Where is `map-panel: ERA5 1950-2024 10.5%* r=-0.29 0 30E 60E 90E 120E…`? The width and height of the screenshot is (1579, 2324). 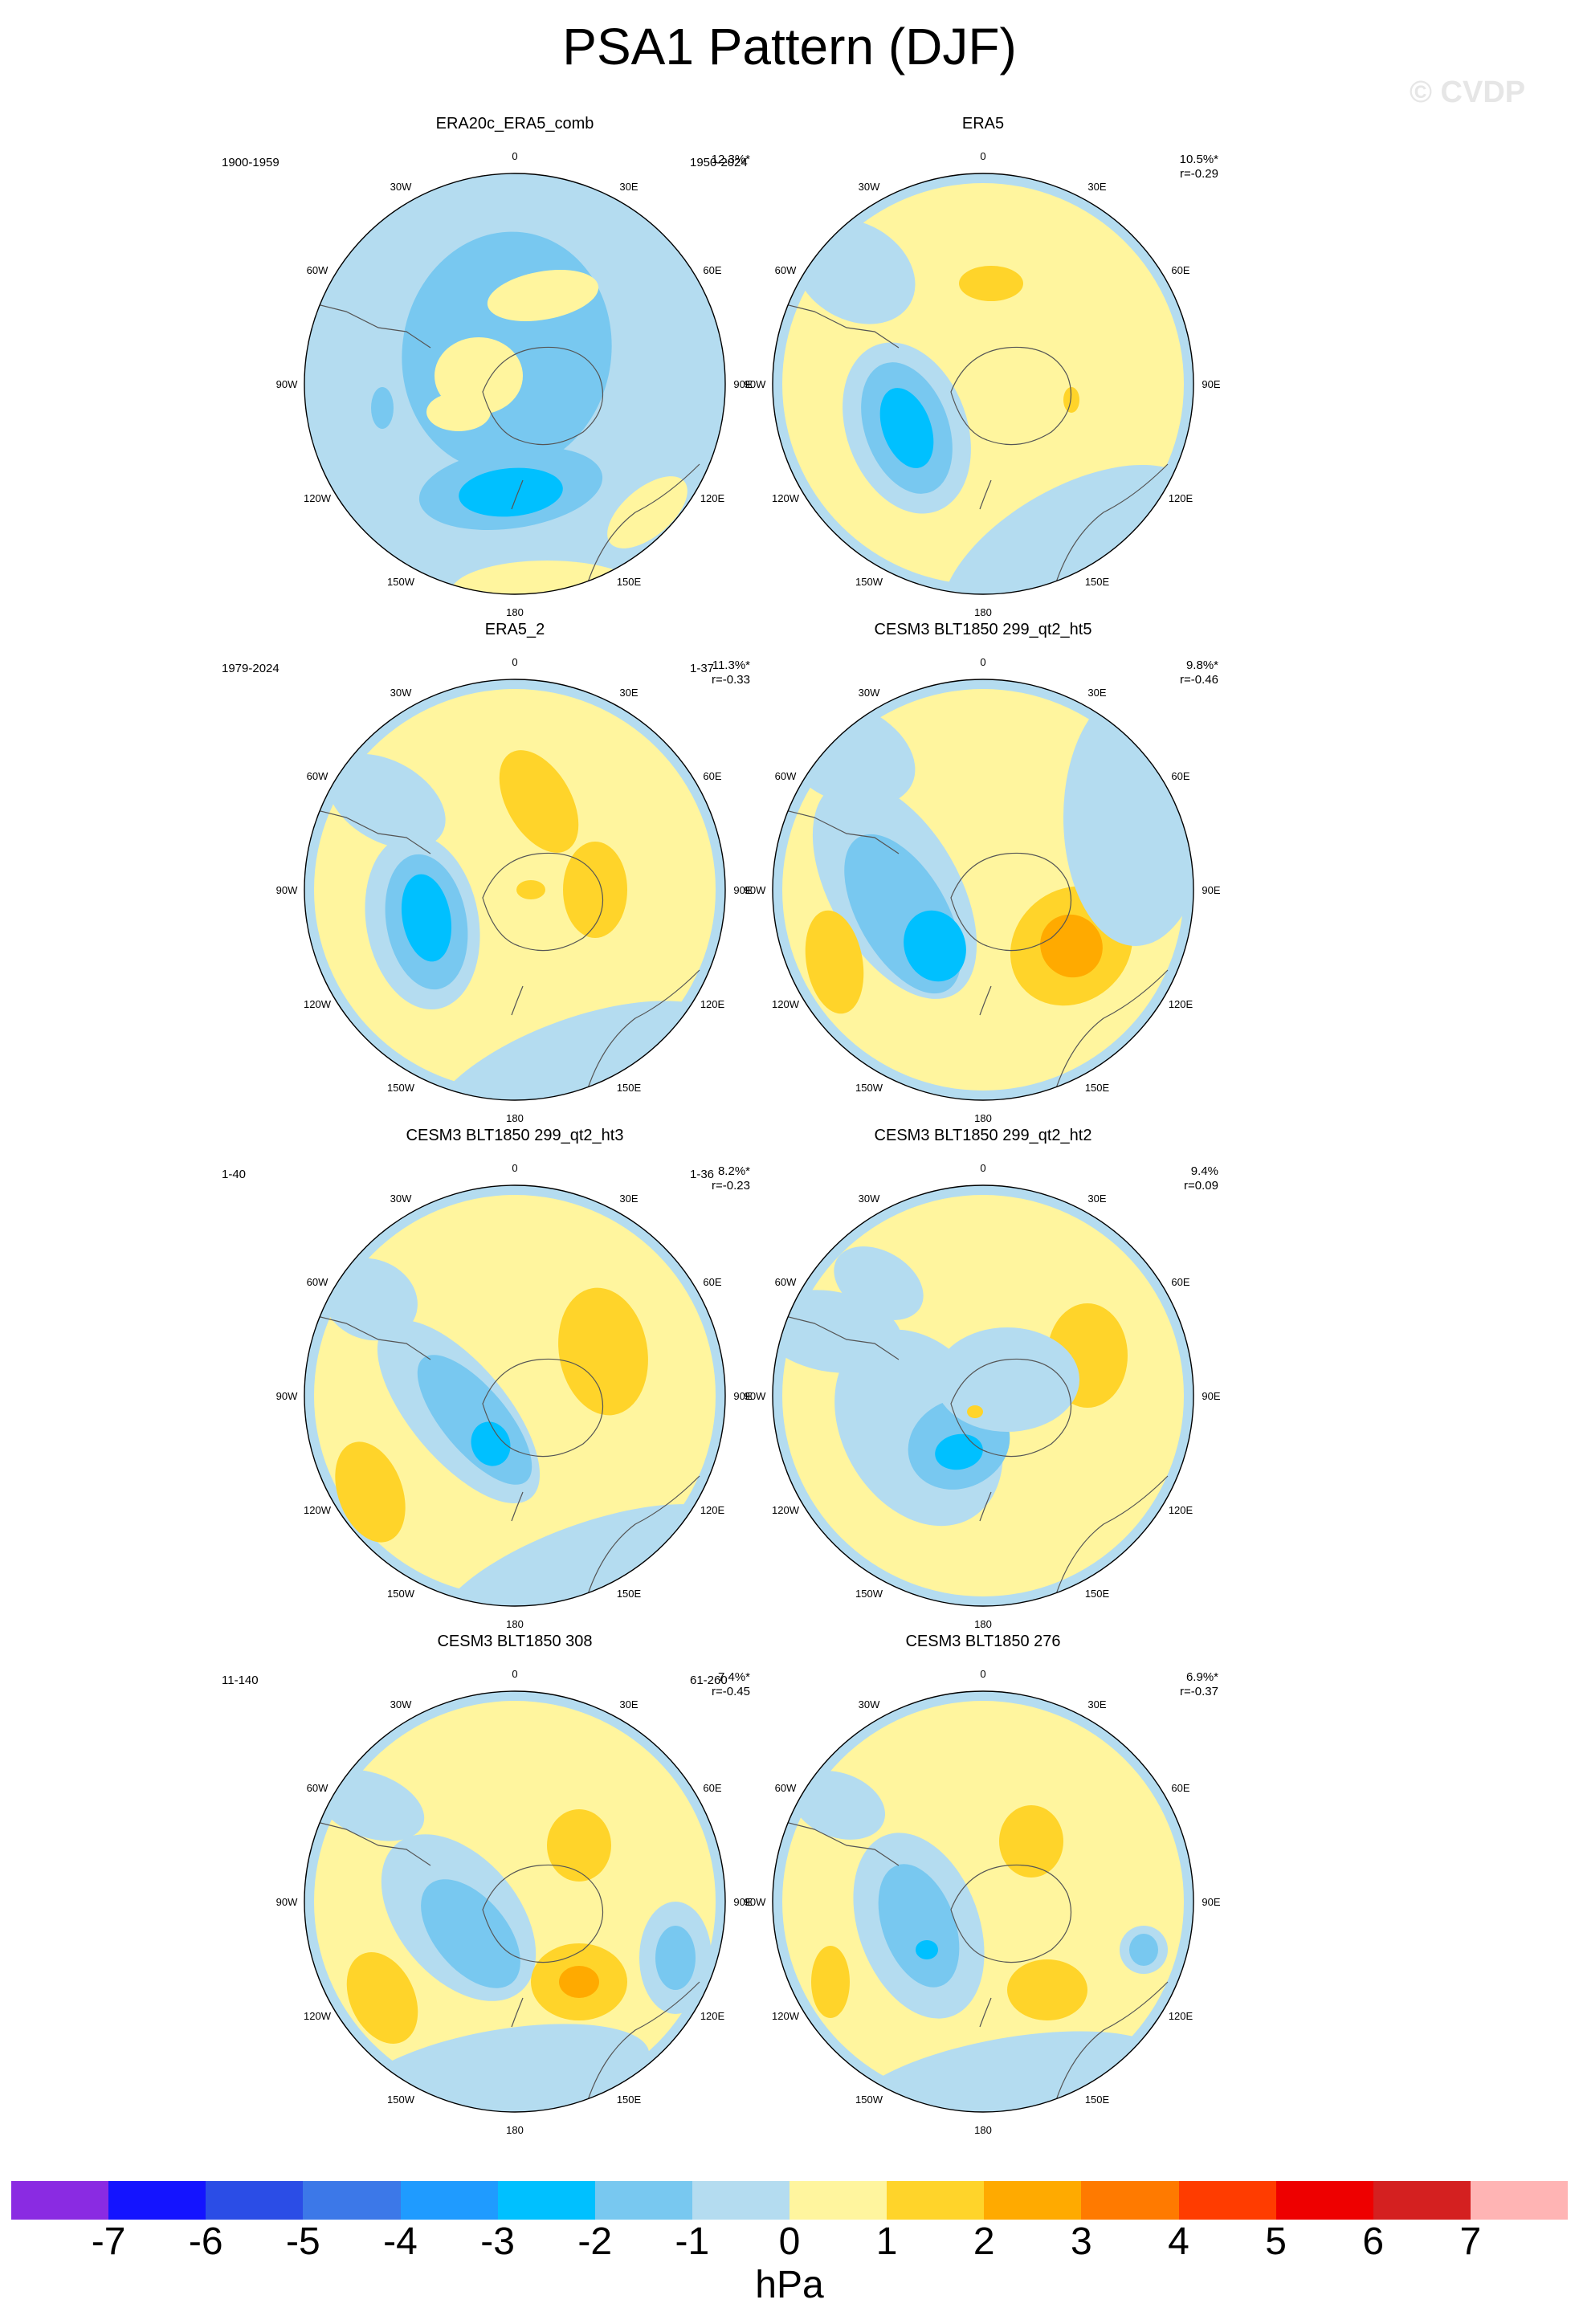 map-panel: ERA5 1950-2024 10.5%* r=-0.29 0 30E 60E 90E 120E… is located at coordinates (1011, 371).